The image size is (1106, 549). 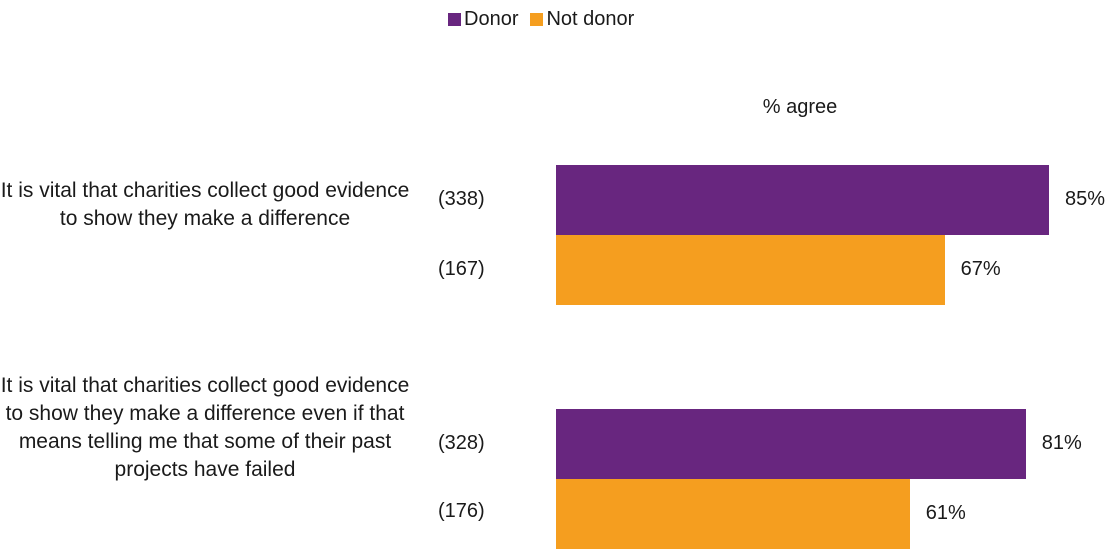 I want to click on legend-label-donor: Donor, so click(x=491, y=19).